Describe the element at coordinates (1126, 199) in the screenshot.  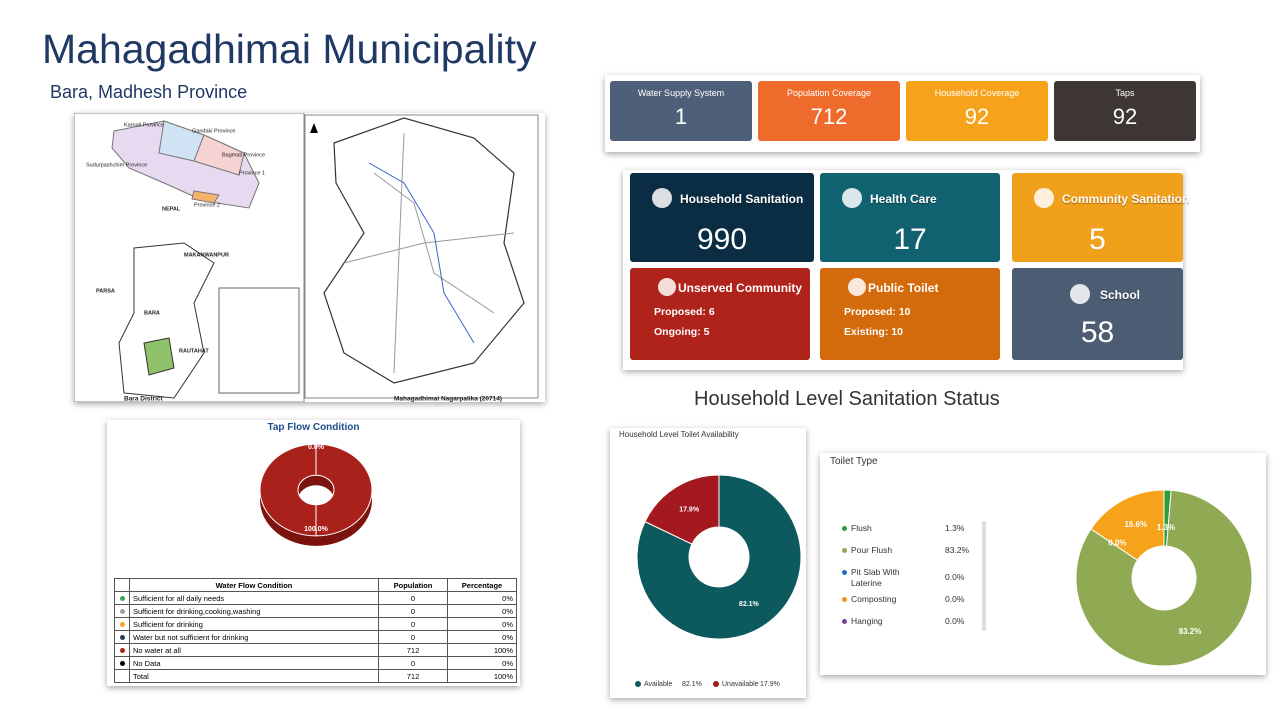
I see `card-label: Community Sanitation` at that location.